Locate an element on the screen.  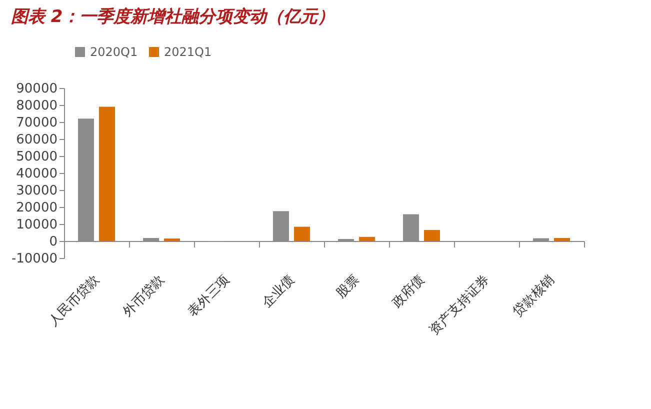
y-tick-label: 30000 is located at coordinates (37, 191).